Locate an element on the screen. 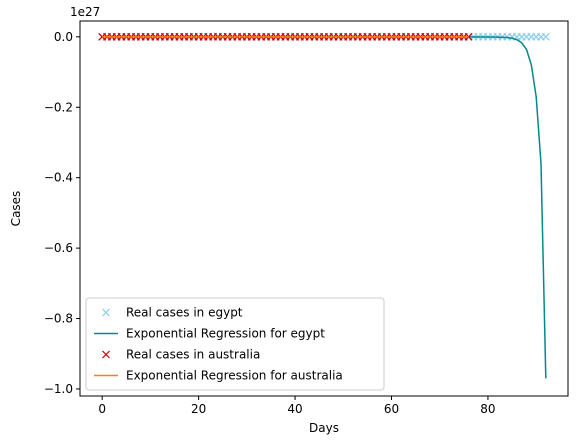 The height and width of the screenshot is (448, 578). legend-label: Real cases in australia is located at coordinates (193, 355).